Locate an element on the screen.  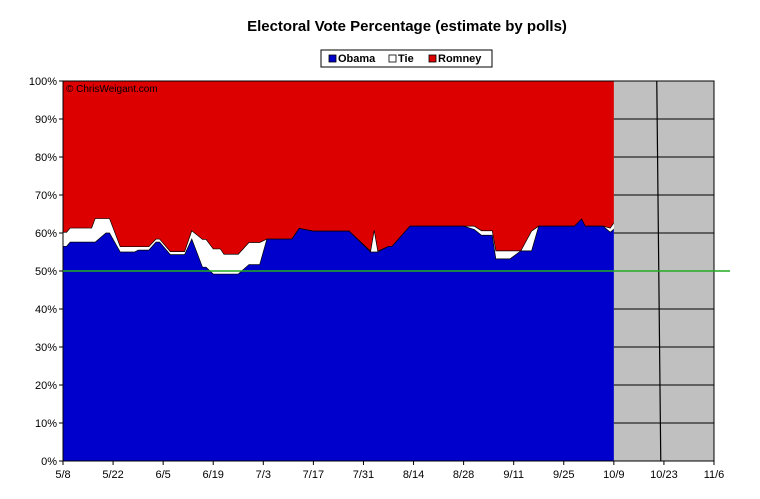
x-tick-label: 7/3 is located at coordinates (263, 475).